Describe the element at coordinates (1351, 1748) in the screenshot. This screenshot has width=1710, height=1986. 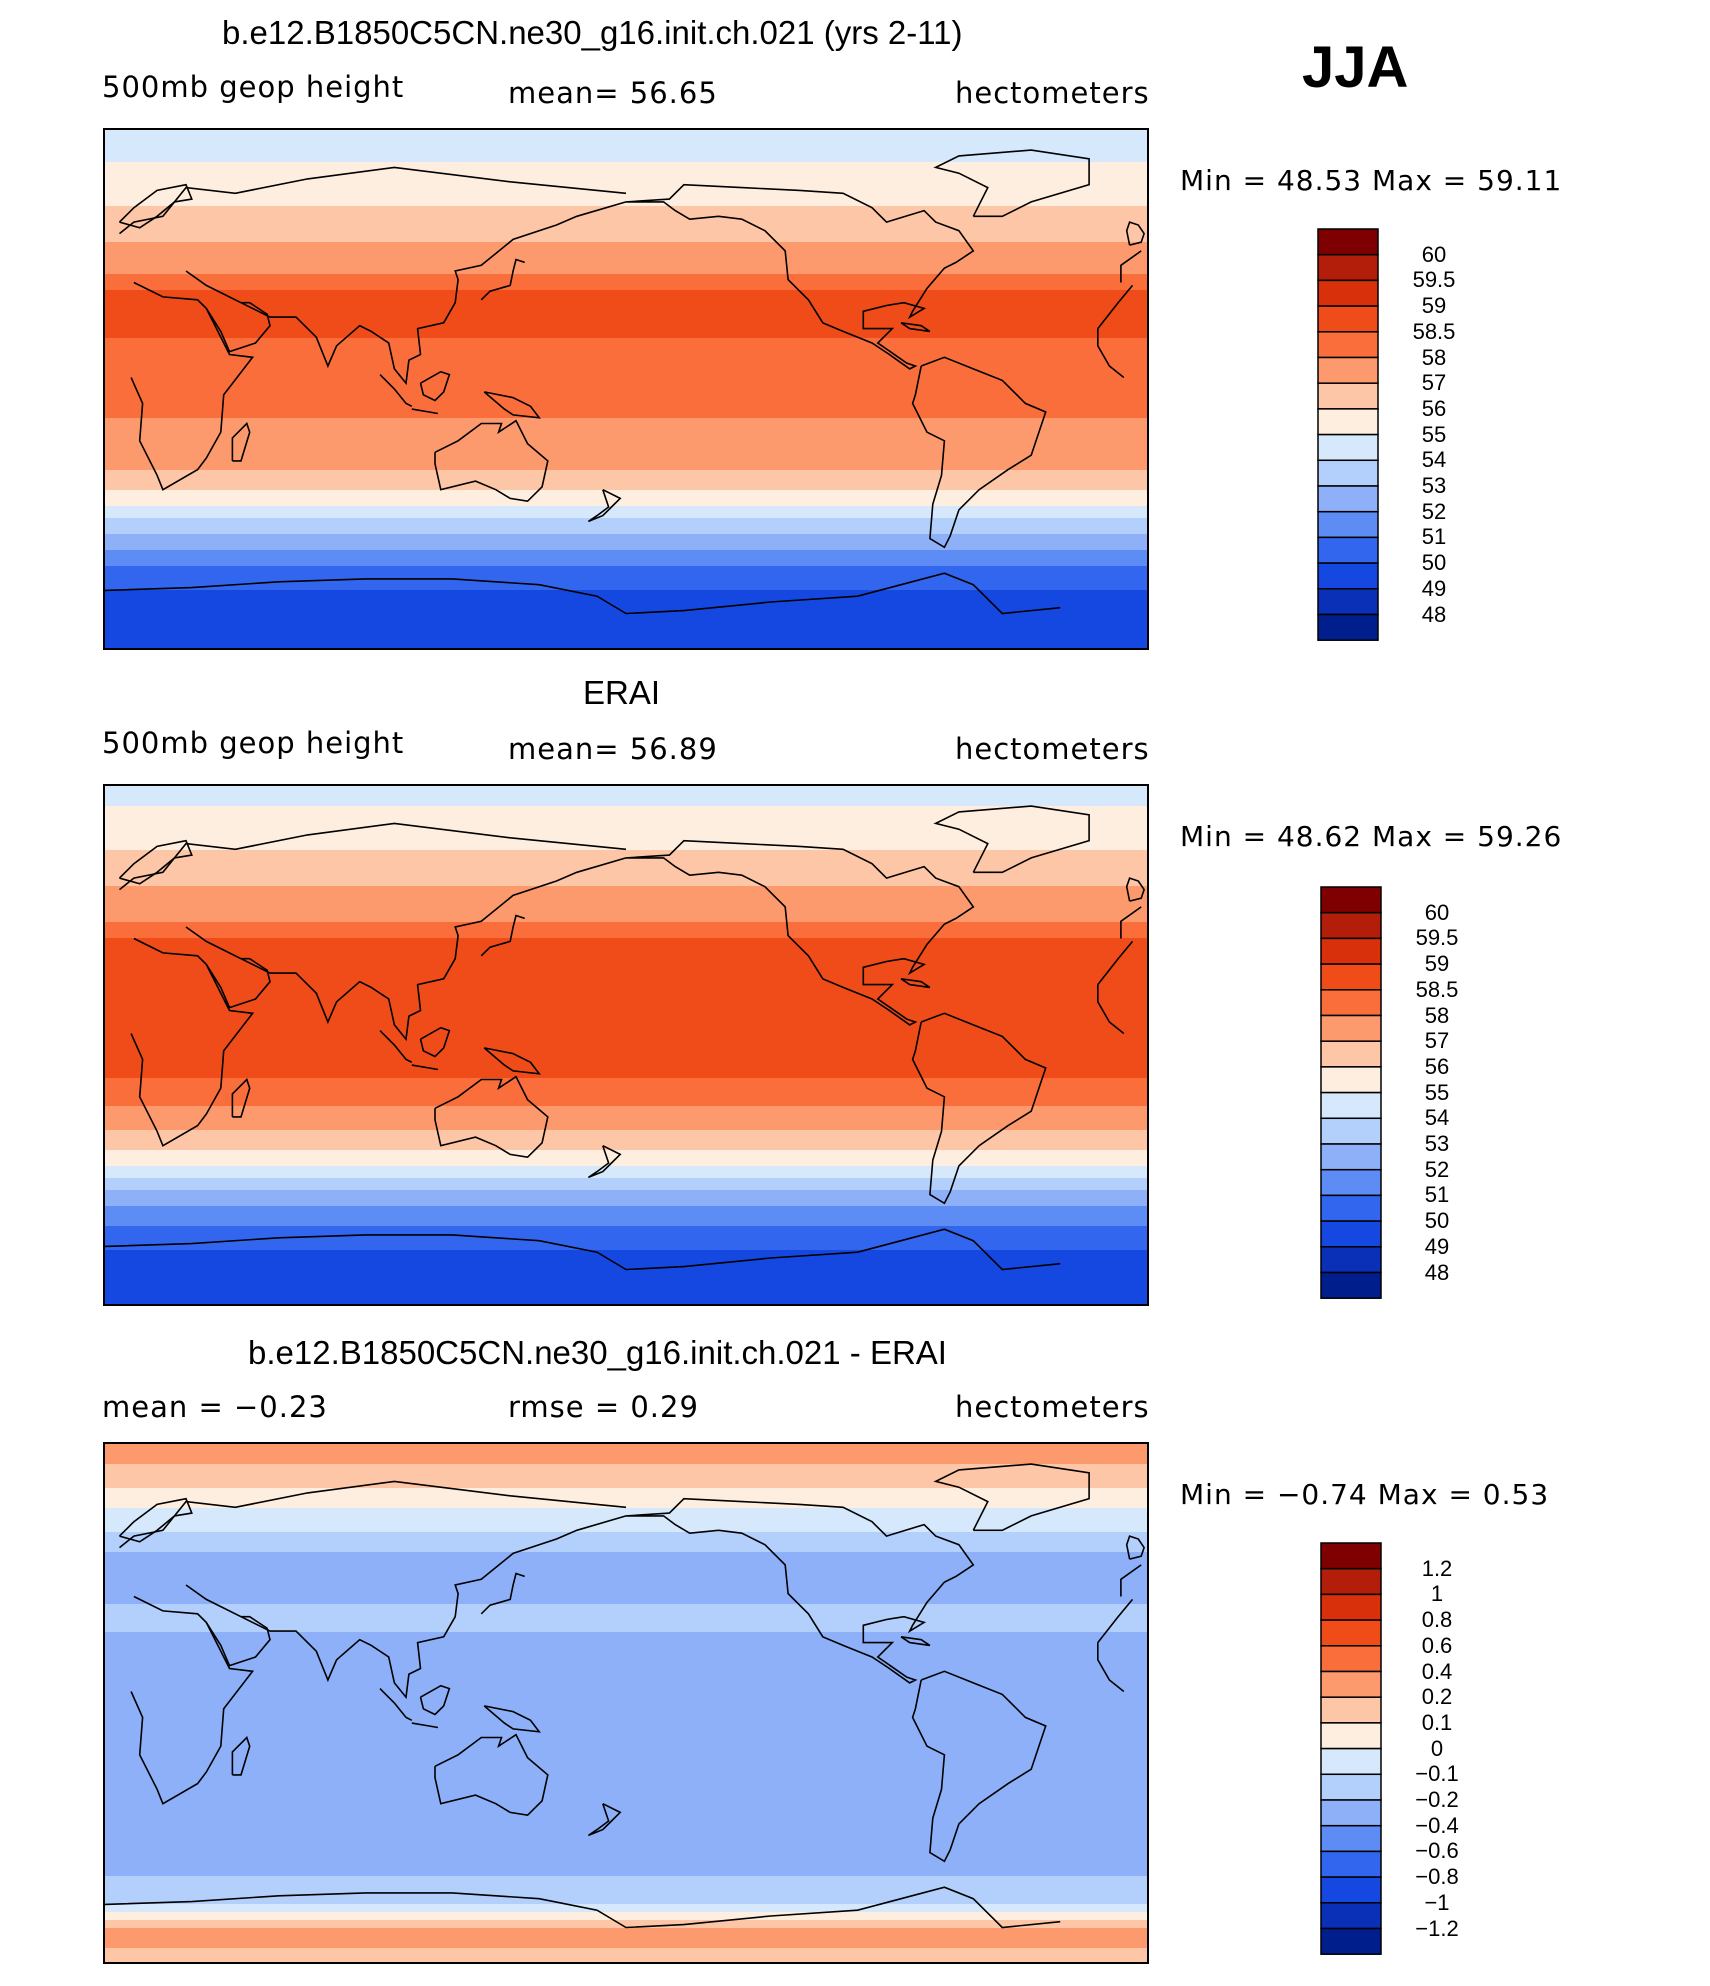
I see `colorbar-swatches` at that location.